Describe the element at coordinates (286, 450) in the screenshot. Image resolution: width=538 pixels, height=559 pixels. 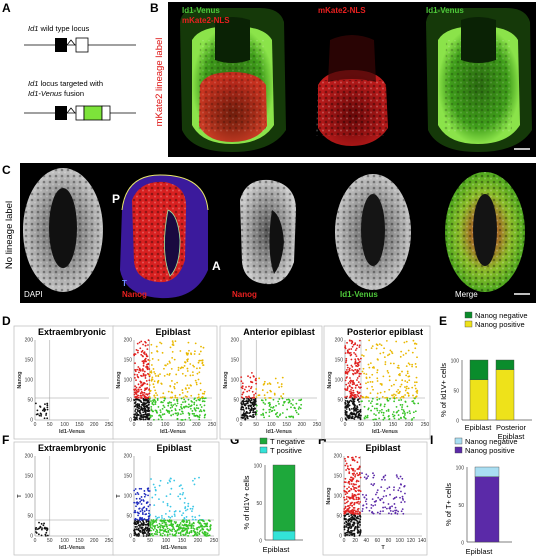
I see `g-bars-legend-label: T positive` at that location.